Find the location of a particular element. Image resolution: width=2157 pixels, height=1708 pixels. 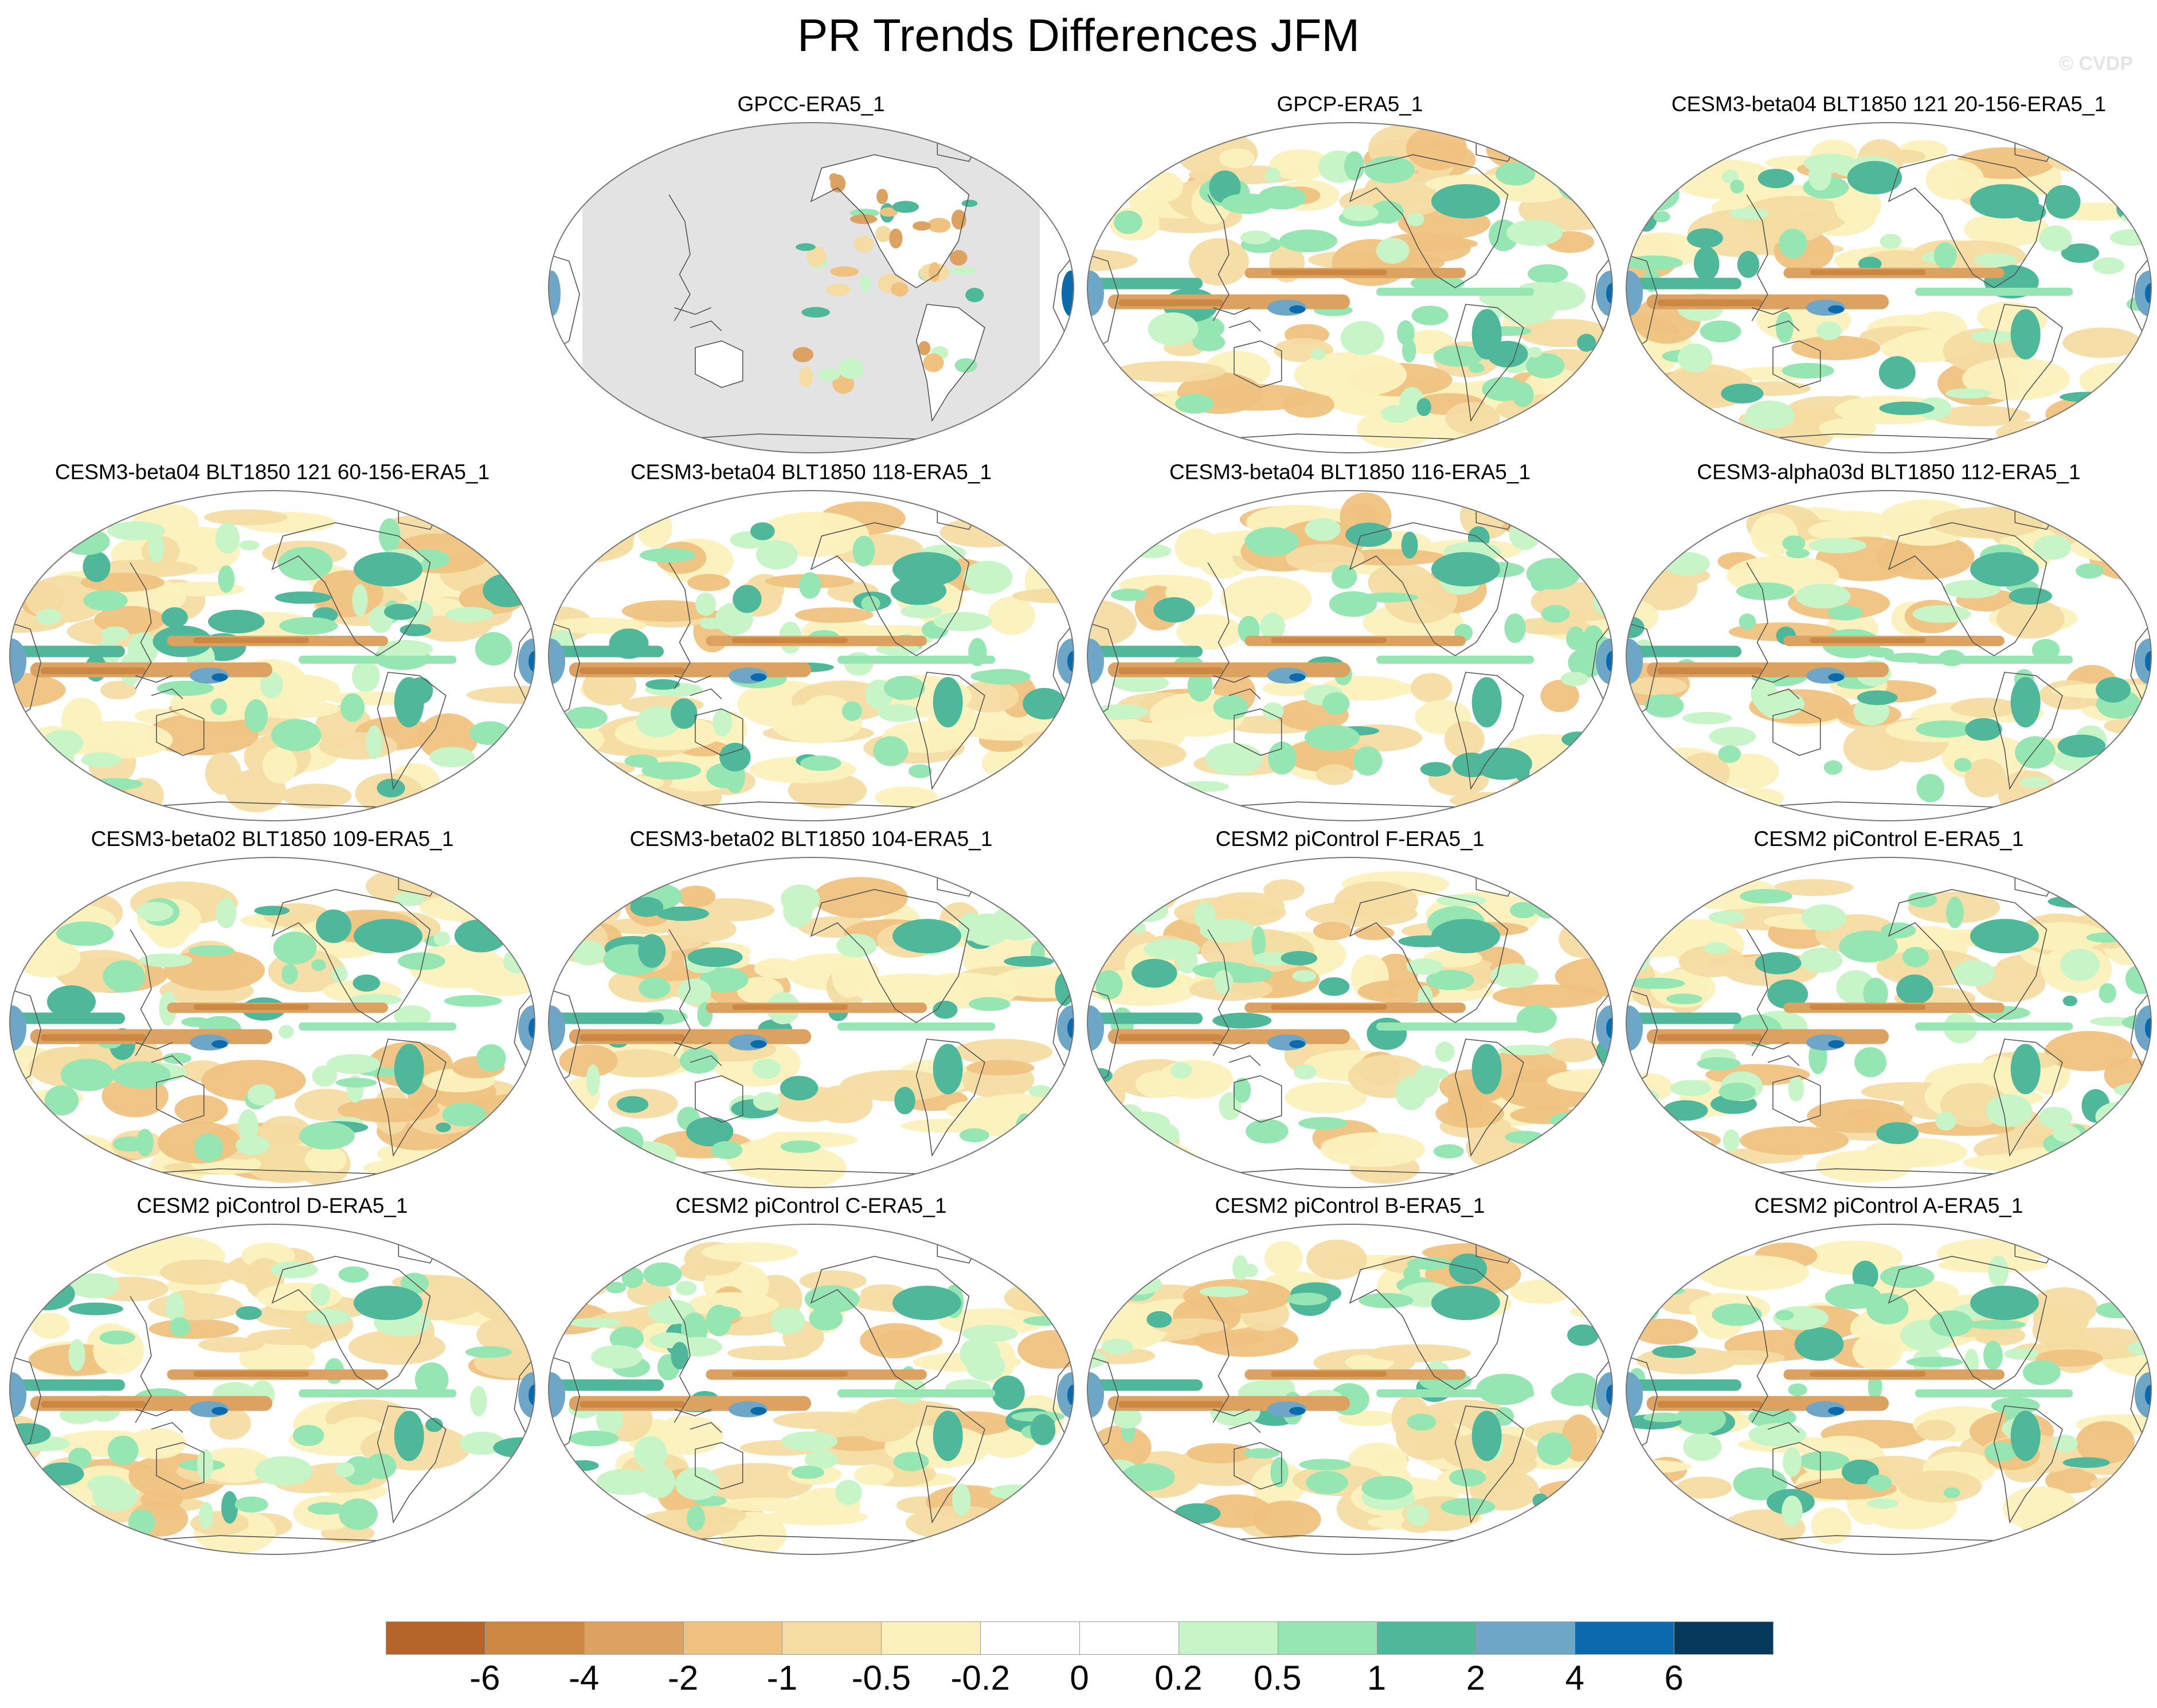

panel-title: GPCP-ERA5_1 is located at coordinates (1350, 104).